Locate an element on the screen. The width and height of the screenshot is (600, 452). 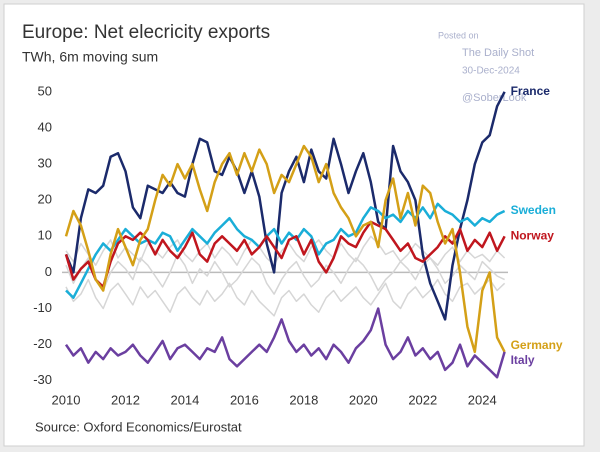
watermark: 30-Dec-2024 is located at coordinates (491, 71).